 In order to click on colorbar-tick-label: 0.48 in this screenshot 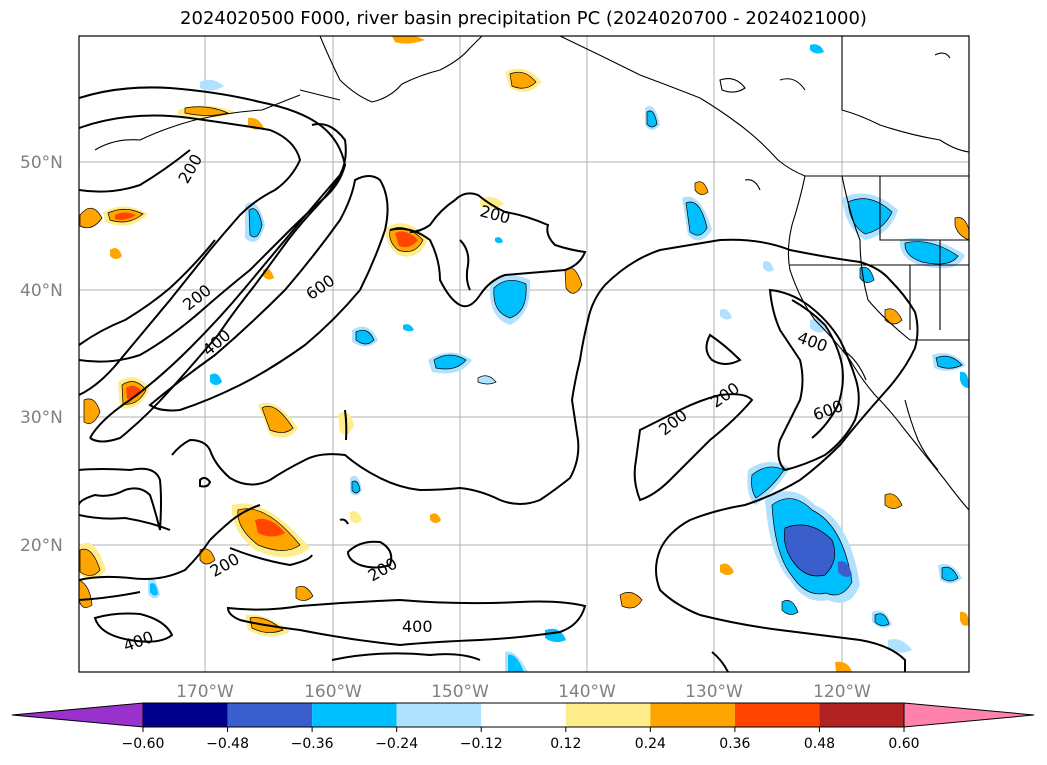, I will do `click(819, 744)`.